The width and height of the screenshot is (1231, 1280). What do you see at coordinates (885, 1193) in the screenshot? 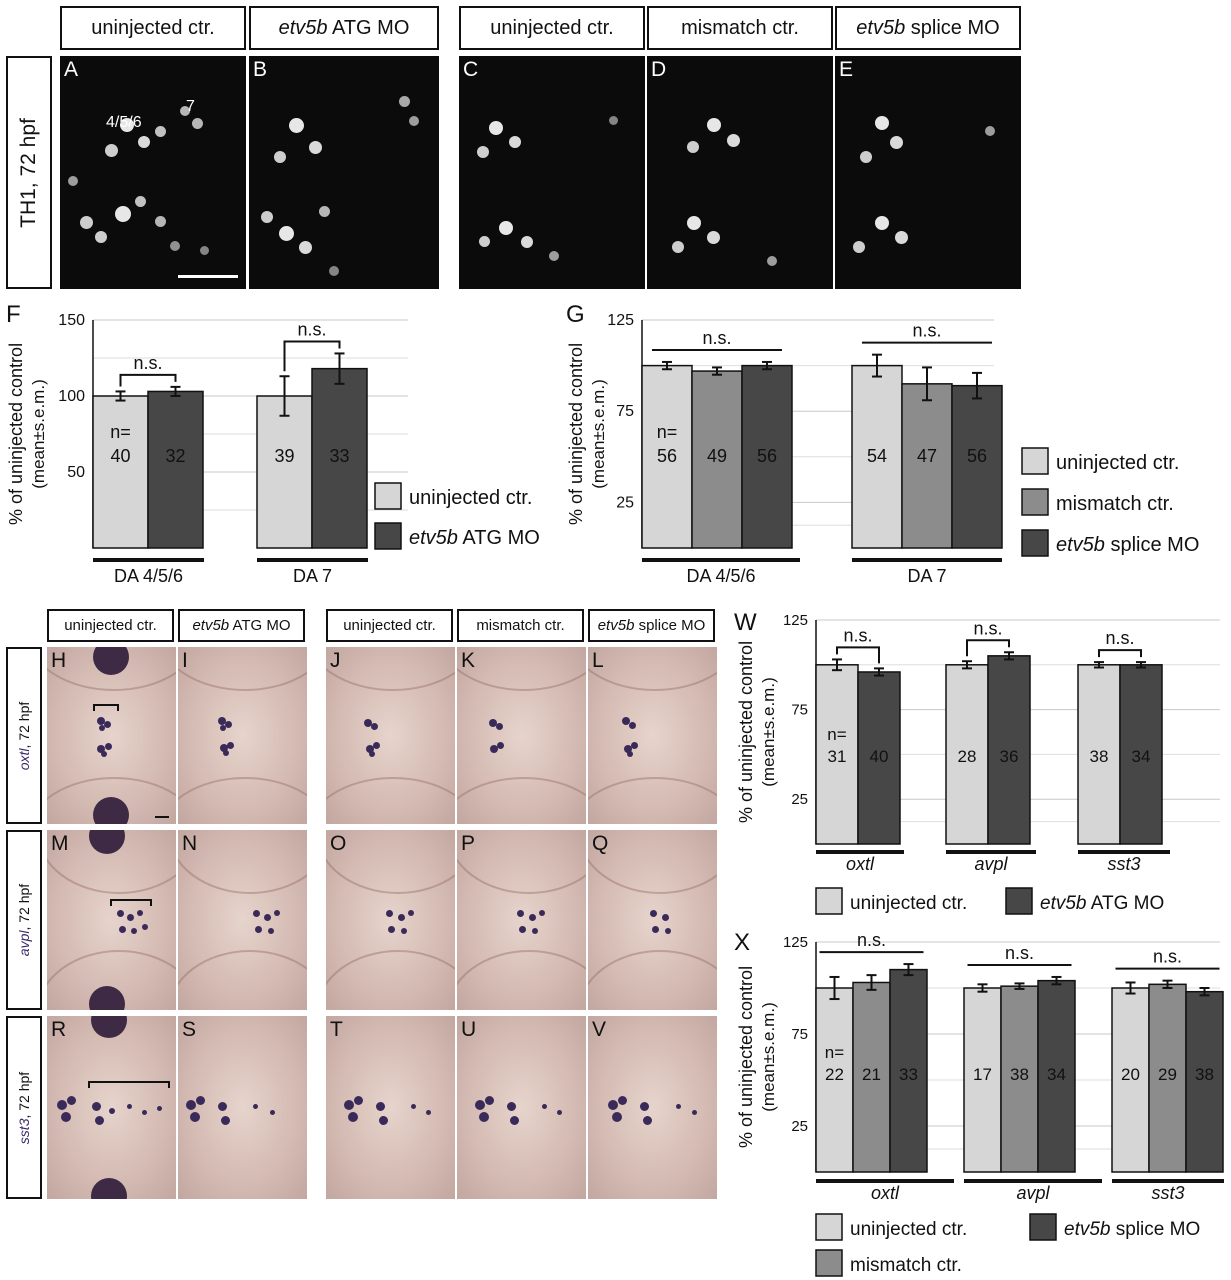
I see `category-label: oxtl` at bounding box center [885, 1193].